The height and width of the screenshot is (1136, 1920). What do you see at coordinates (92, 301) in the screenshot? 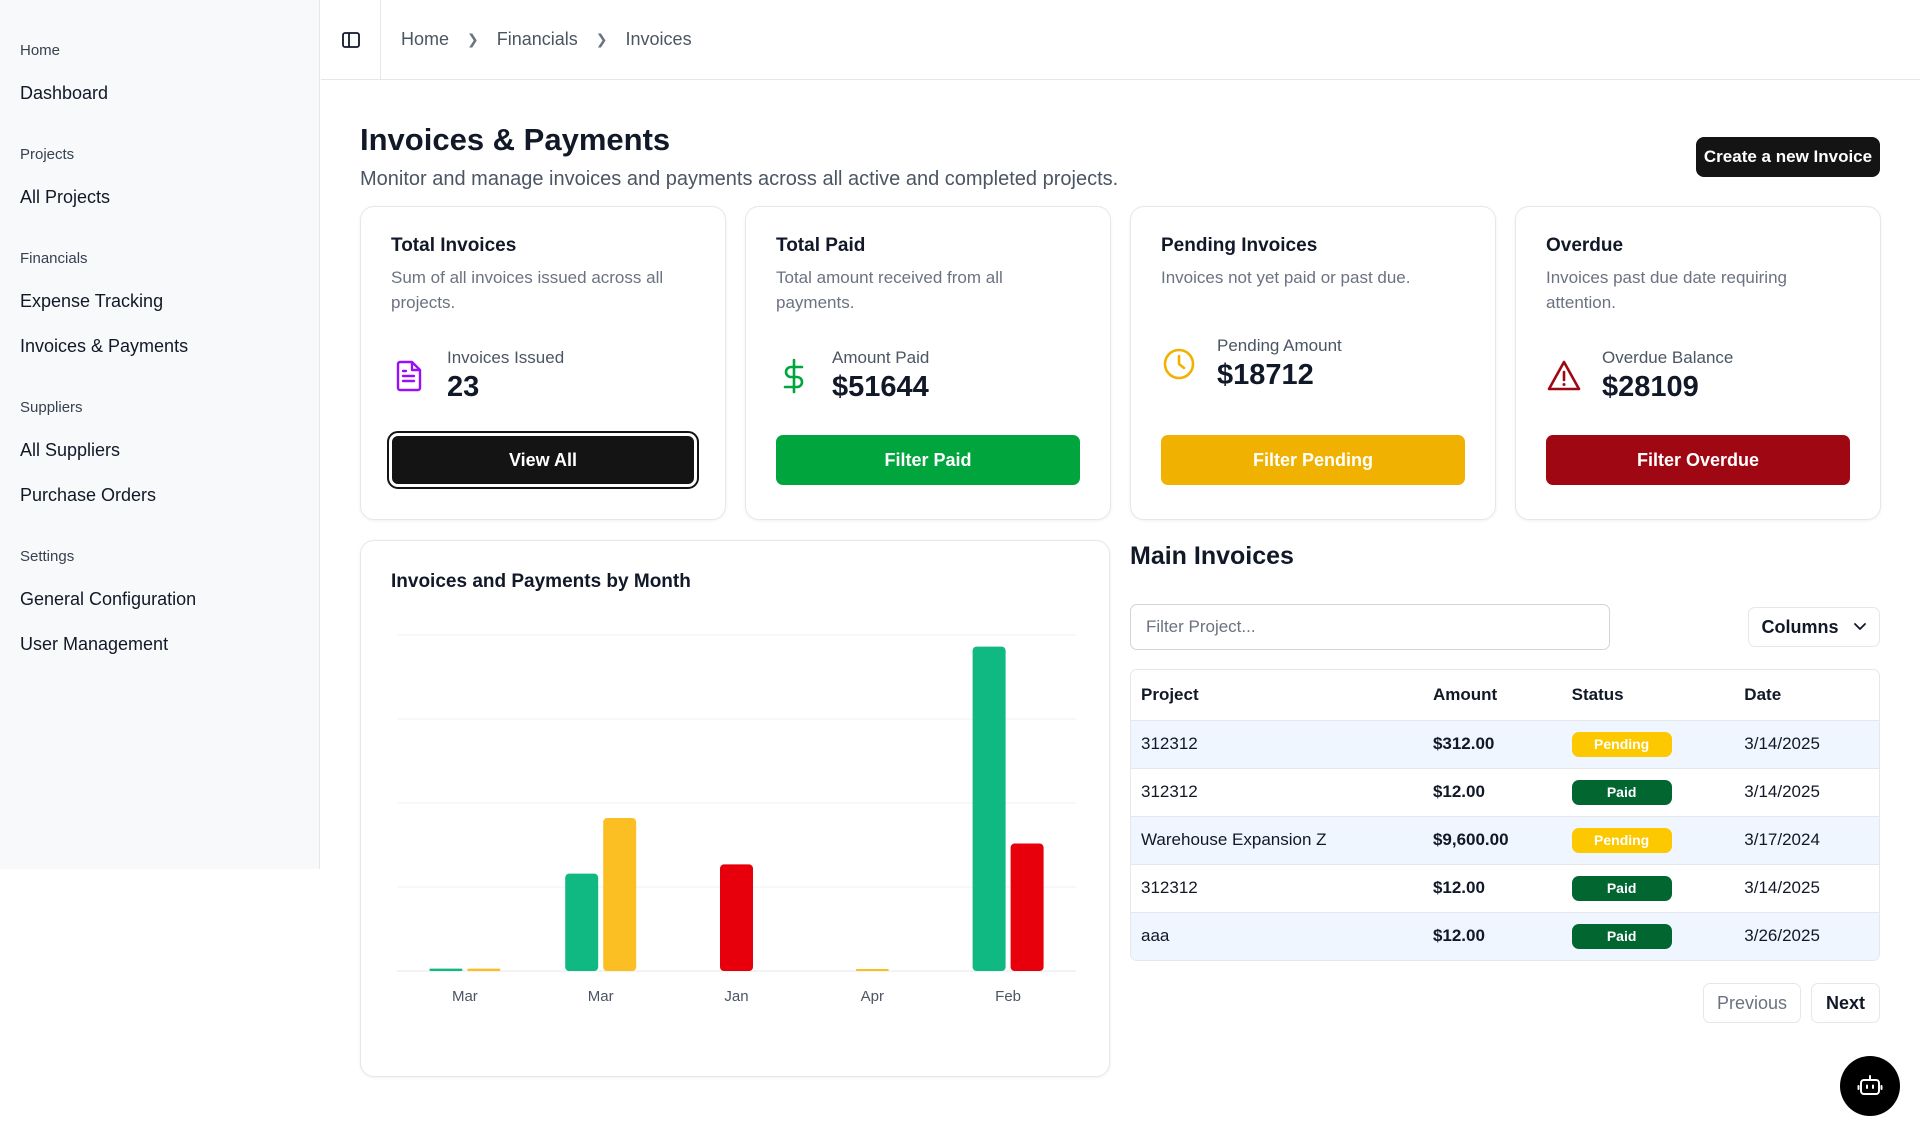
I see `sidebar-item-expense-tracking: Expense Tracking` at bounding box center [92, 301].